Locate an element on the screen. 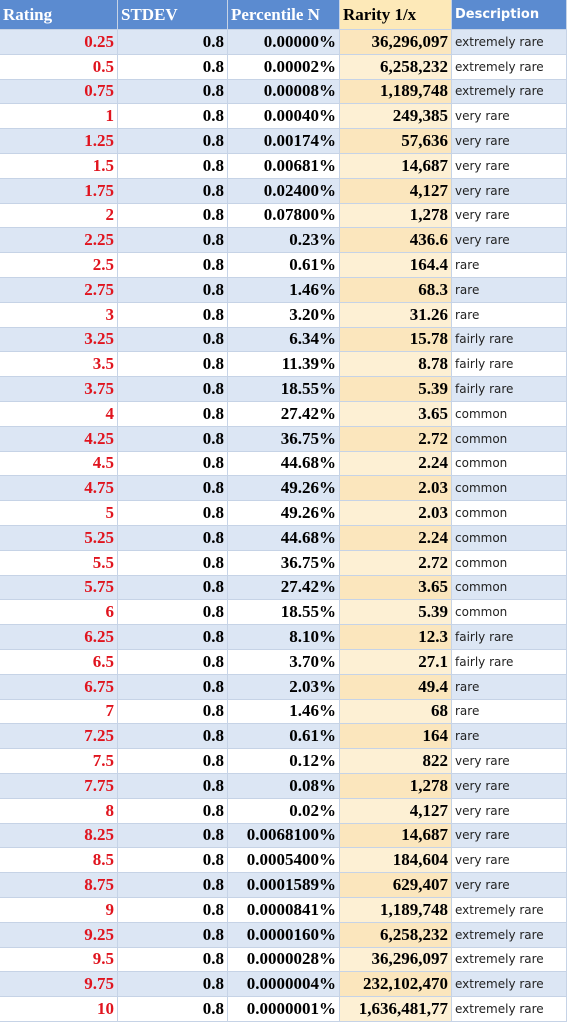  rarity-cell: 14,687 is located at coordinates (396, 836).